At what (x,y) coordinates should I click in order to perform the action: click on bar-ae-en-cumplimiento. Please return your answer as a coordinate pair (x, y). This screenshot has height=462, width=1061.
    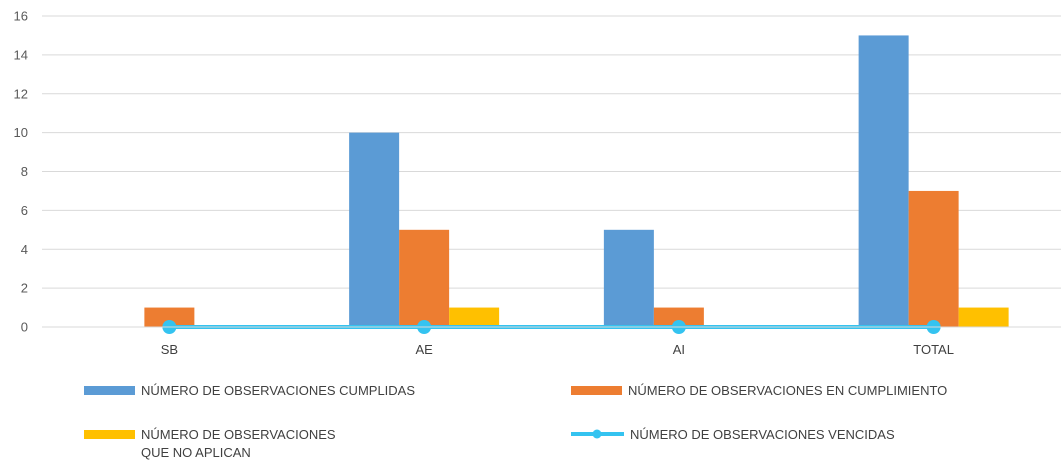
    Looking at the image, I should click on (424, 278).